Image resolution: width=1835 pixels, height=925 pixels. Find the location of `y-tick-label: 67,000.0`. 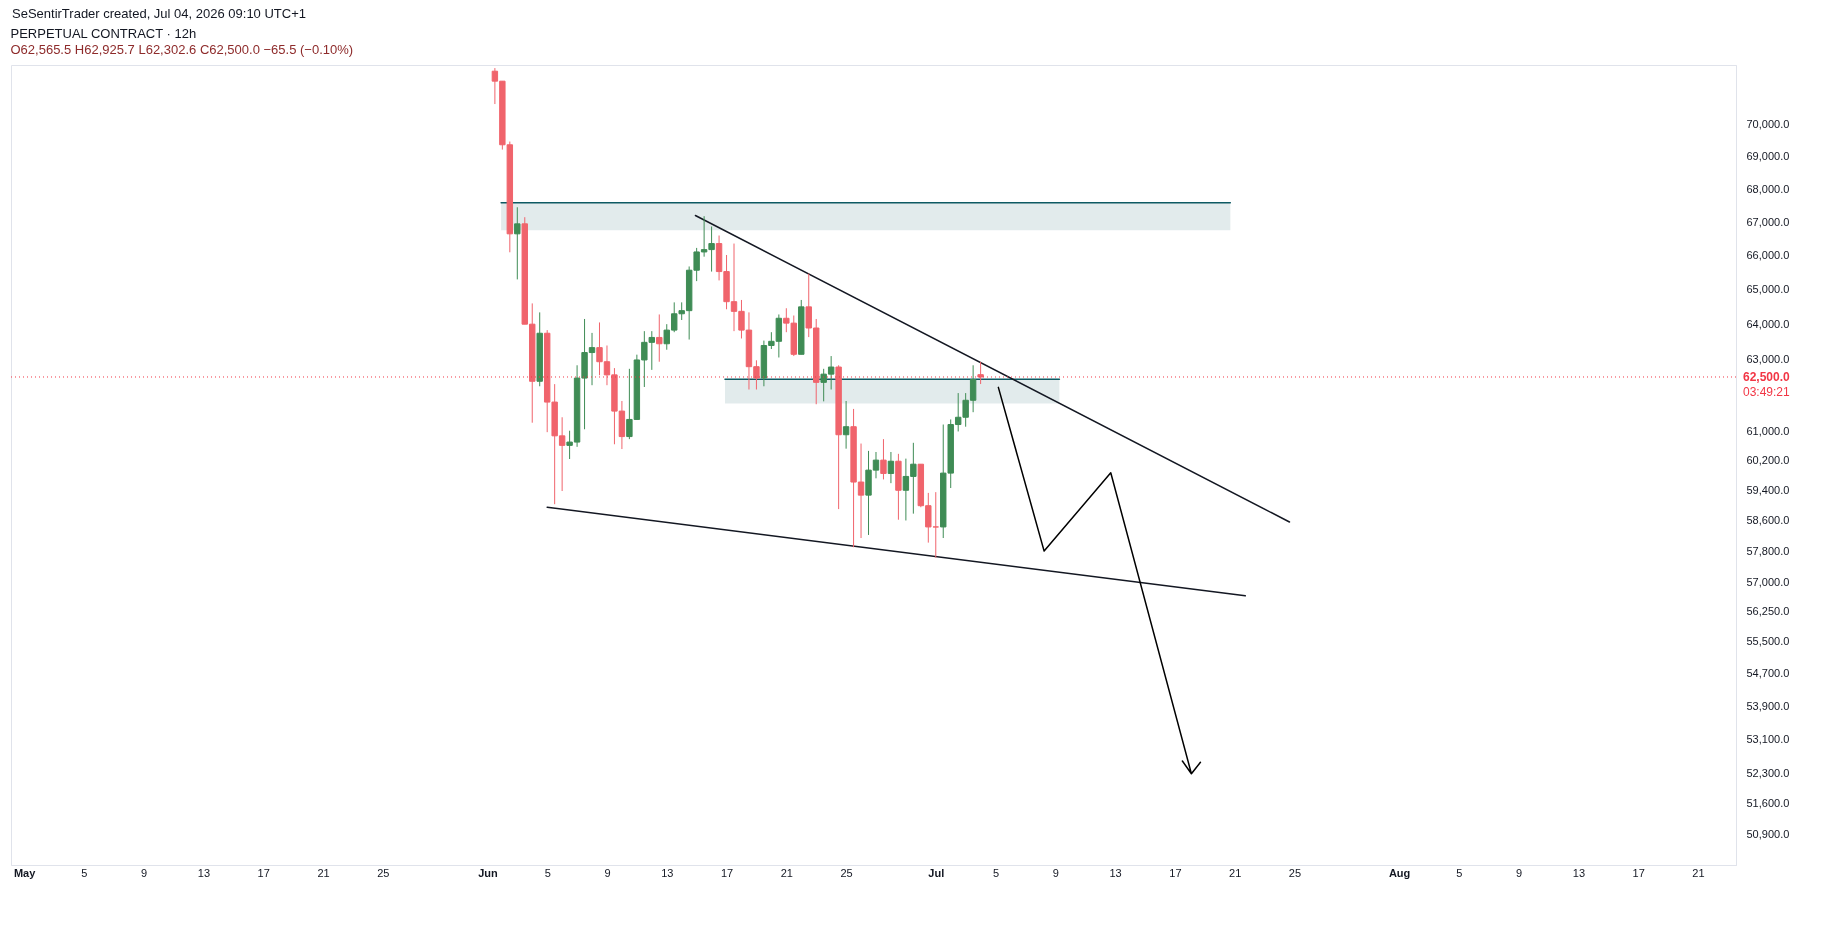

y-tick-label: 67,000.0 is located at coordinates (1768, 221).